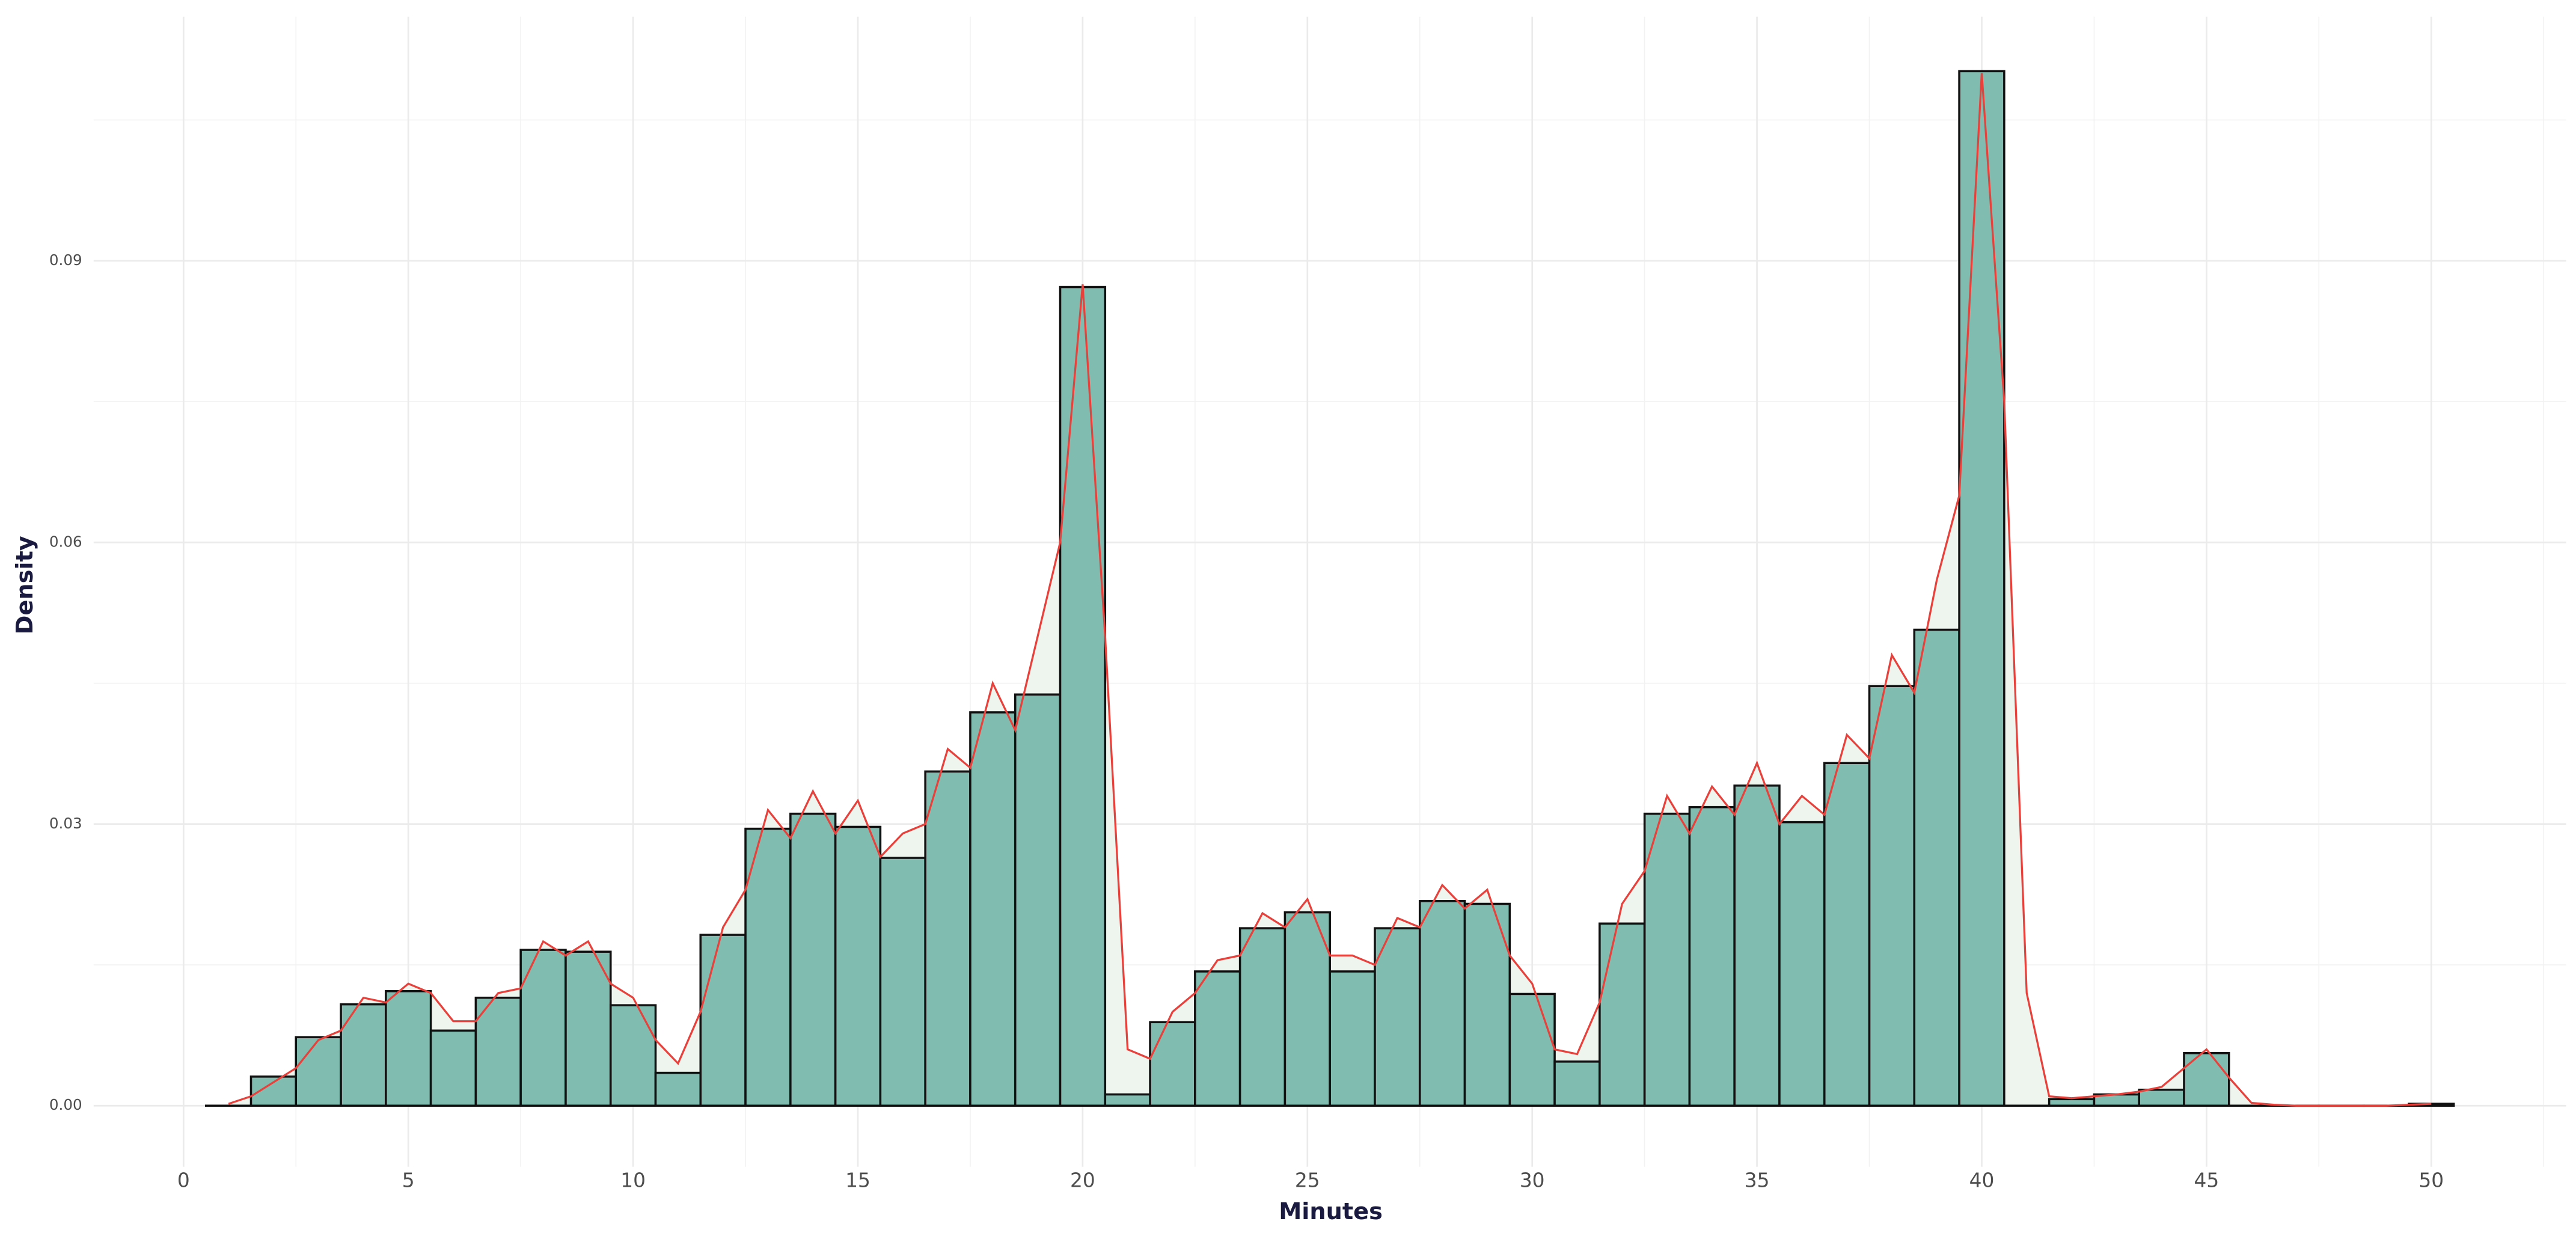 The width and height of the screenshot is (2576, 1236). What do you see at coordinates (65, 260) in the screenshot?
I see `y-tick-label: 0.09` at bounding box center [65, 260].